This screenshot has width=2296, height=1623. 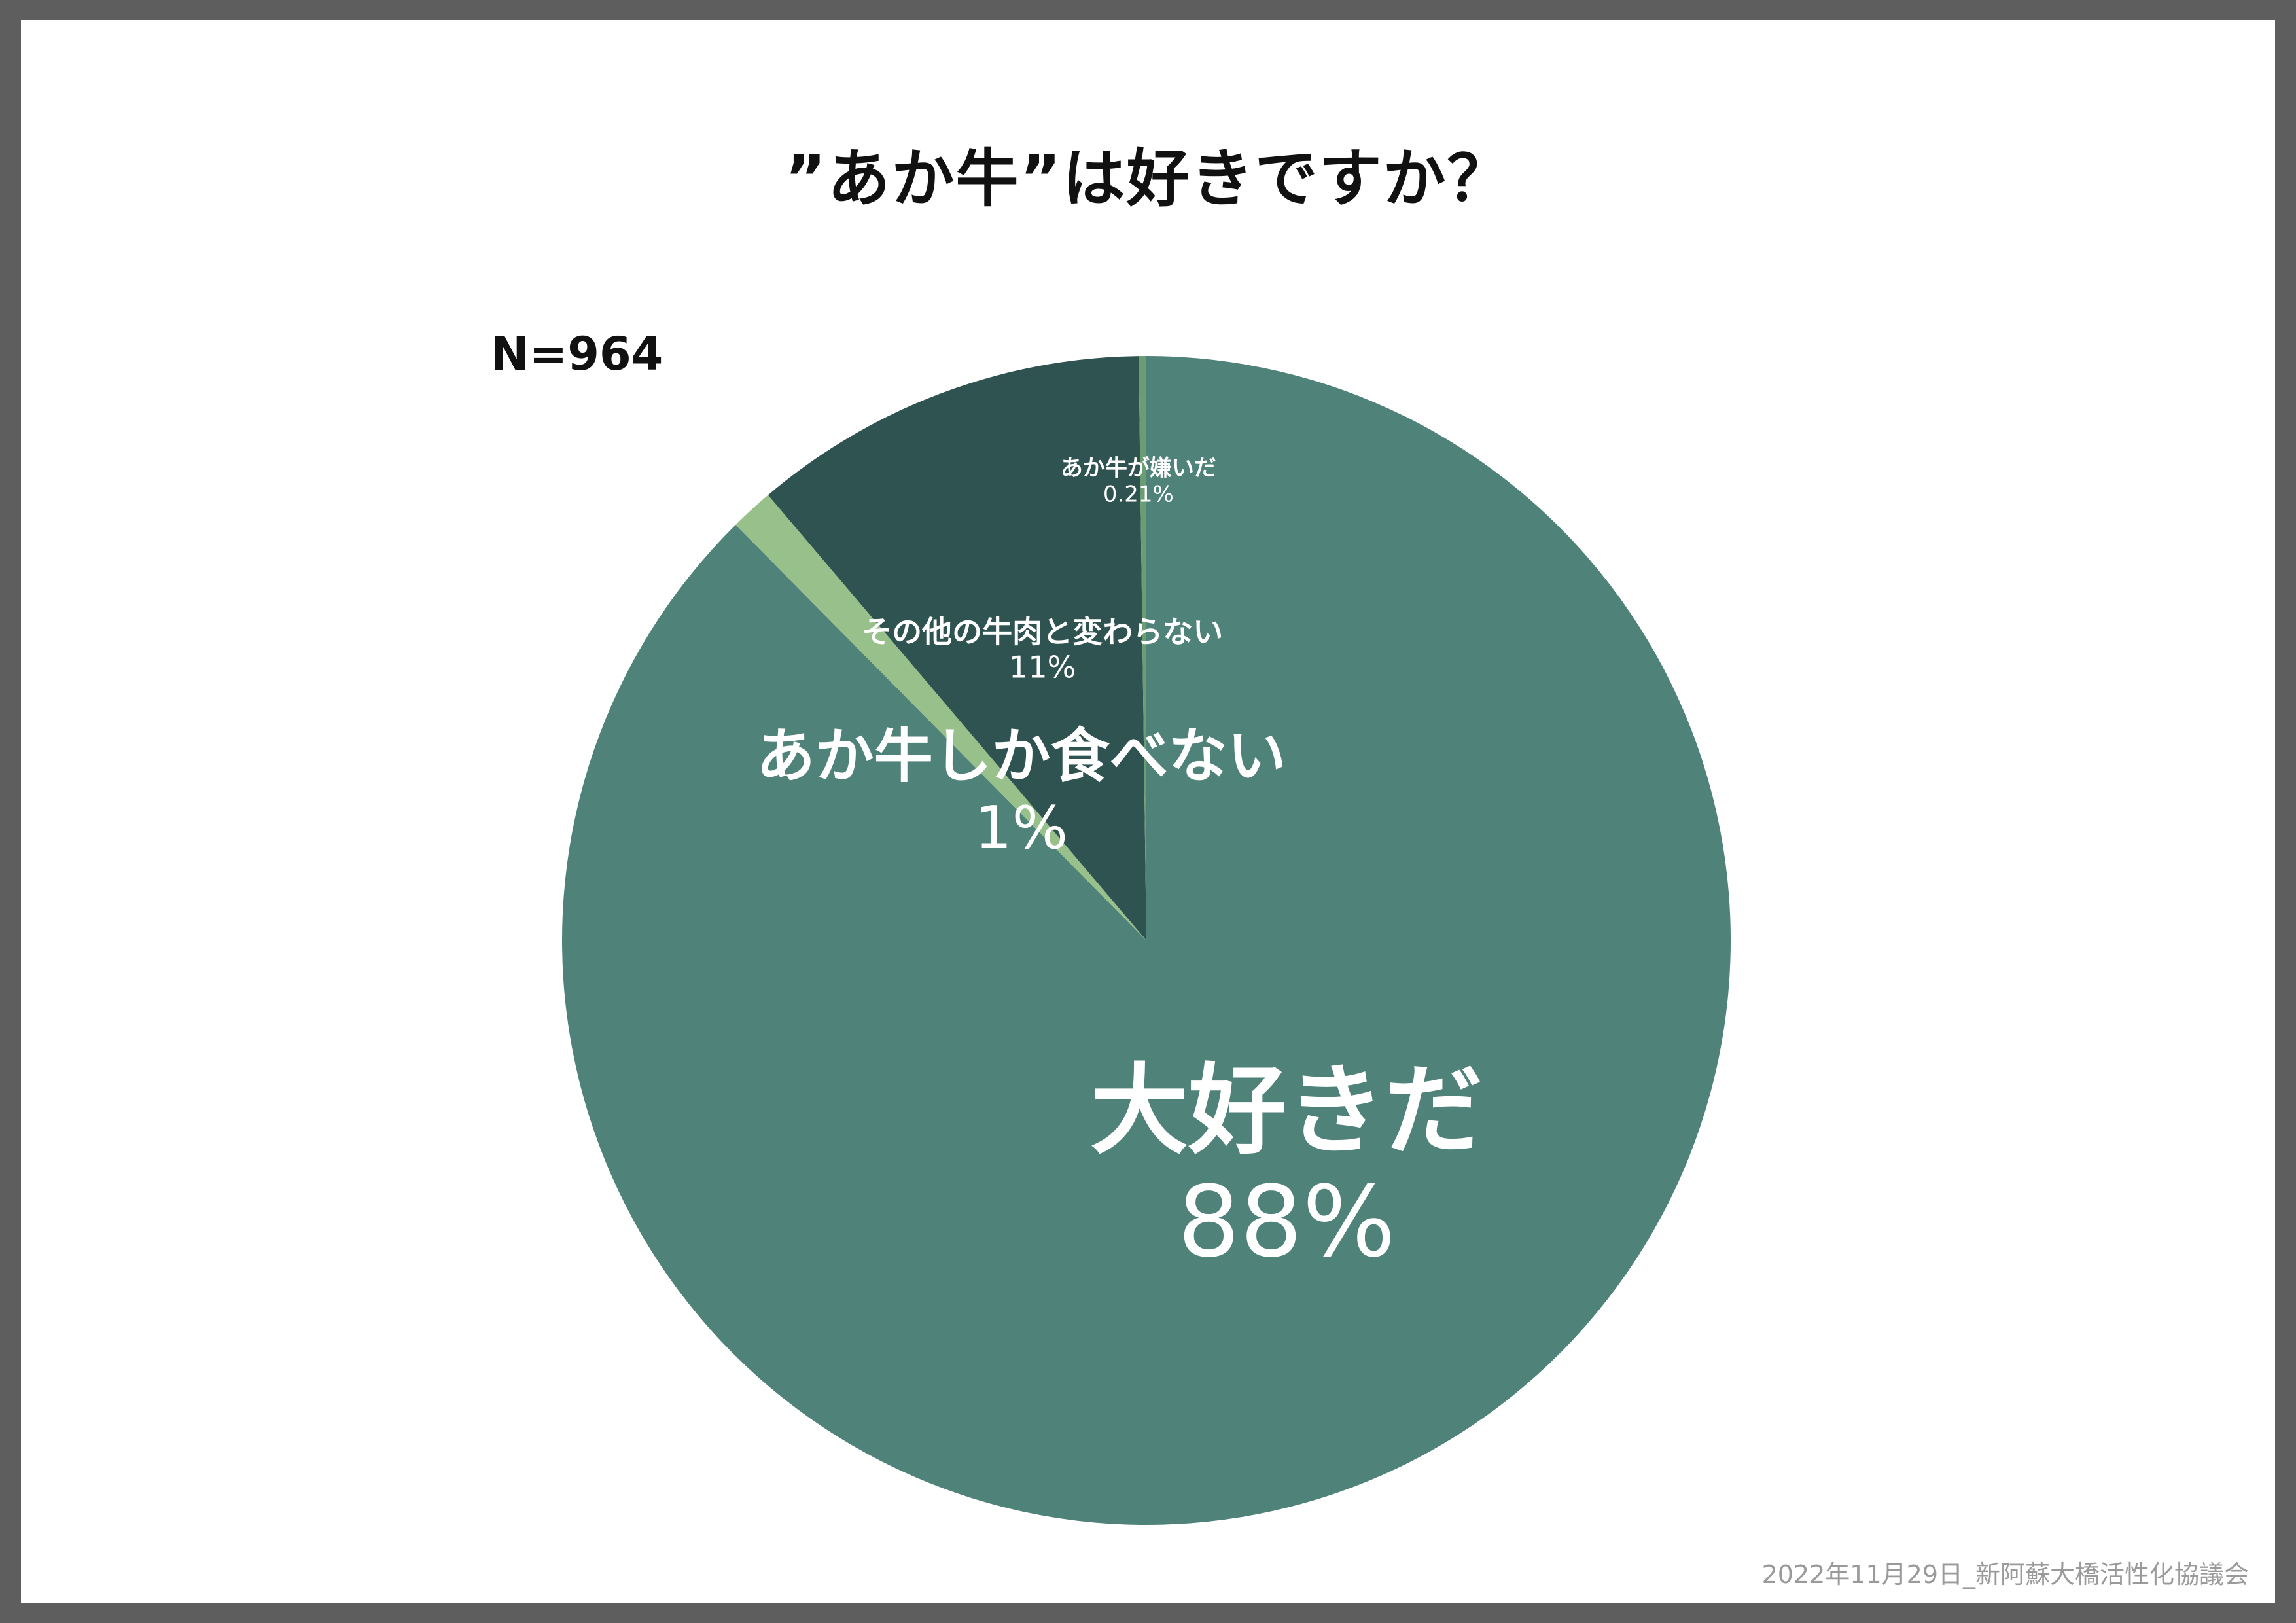 What do you see at coordinates (1042, 632) in the screenshot?
I see `slice-label-3: その他の牛肉と変わらない` at bounding box center [1042, 632].